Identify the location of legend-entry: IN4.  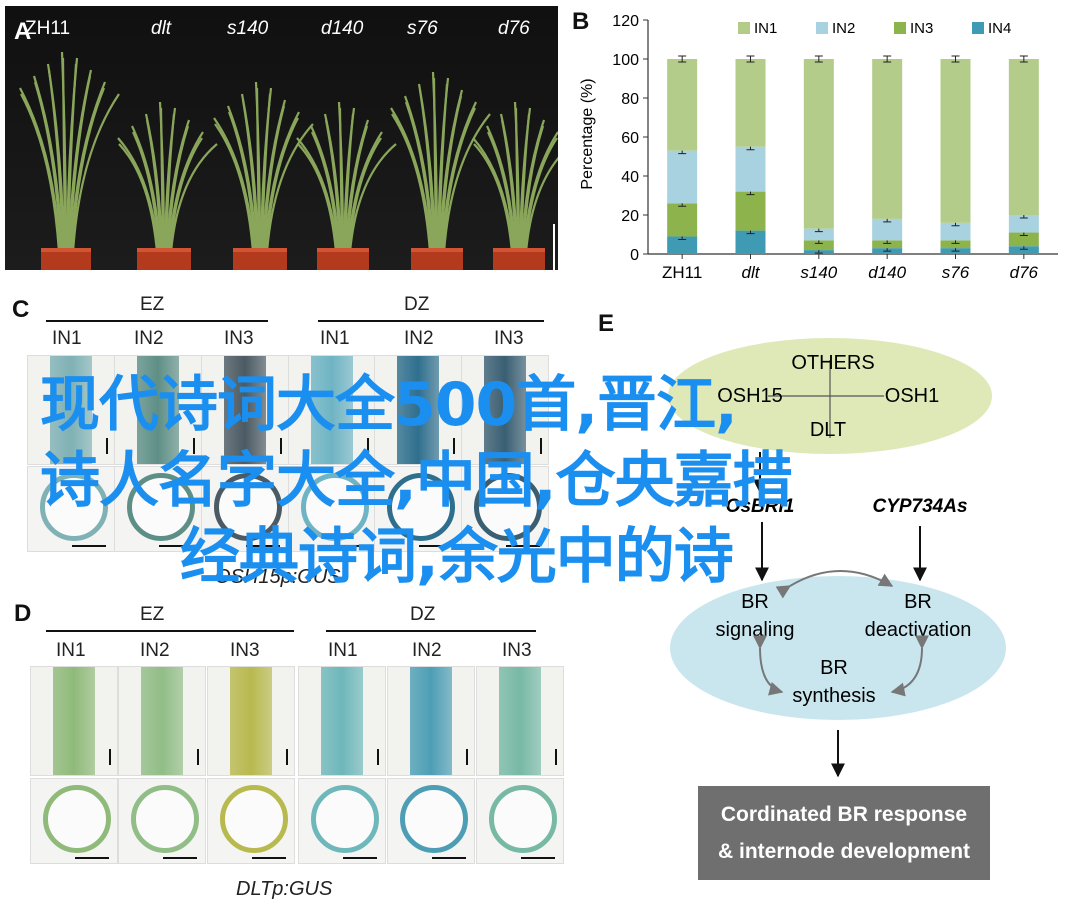
(999, 28).